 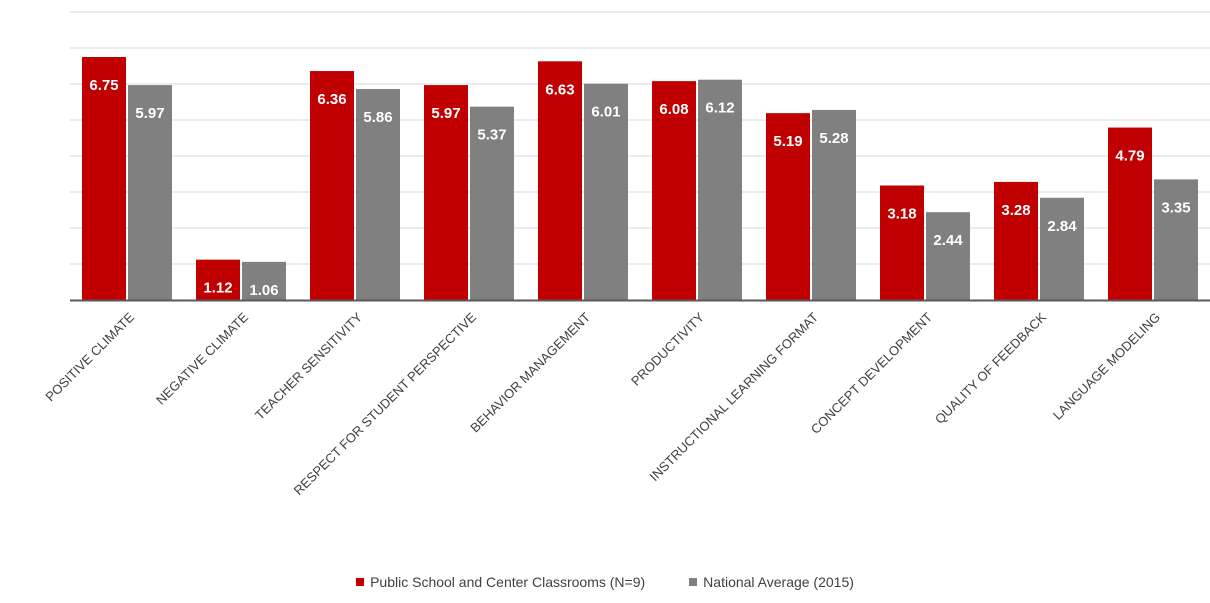 What do you see at coordinates (1106, 366) in the screenshot?
I see `x-tick-label: LANGUAGE MODELING` at bounding box center [1106, 366].